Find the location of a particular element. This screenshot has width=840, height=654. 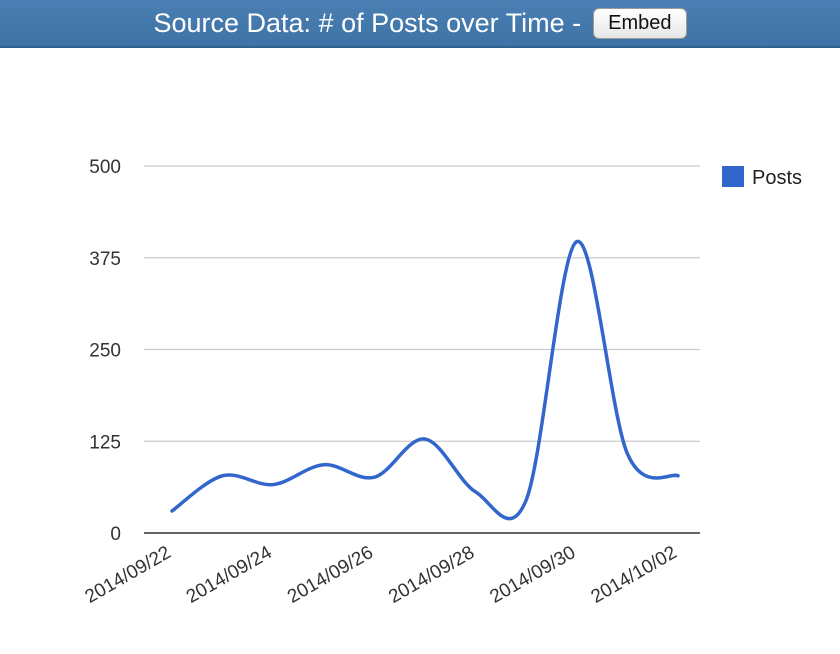

x-tick-label: 2014/09/24 is located at coordinates (229, 575).